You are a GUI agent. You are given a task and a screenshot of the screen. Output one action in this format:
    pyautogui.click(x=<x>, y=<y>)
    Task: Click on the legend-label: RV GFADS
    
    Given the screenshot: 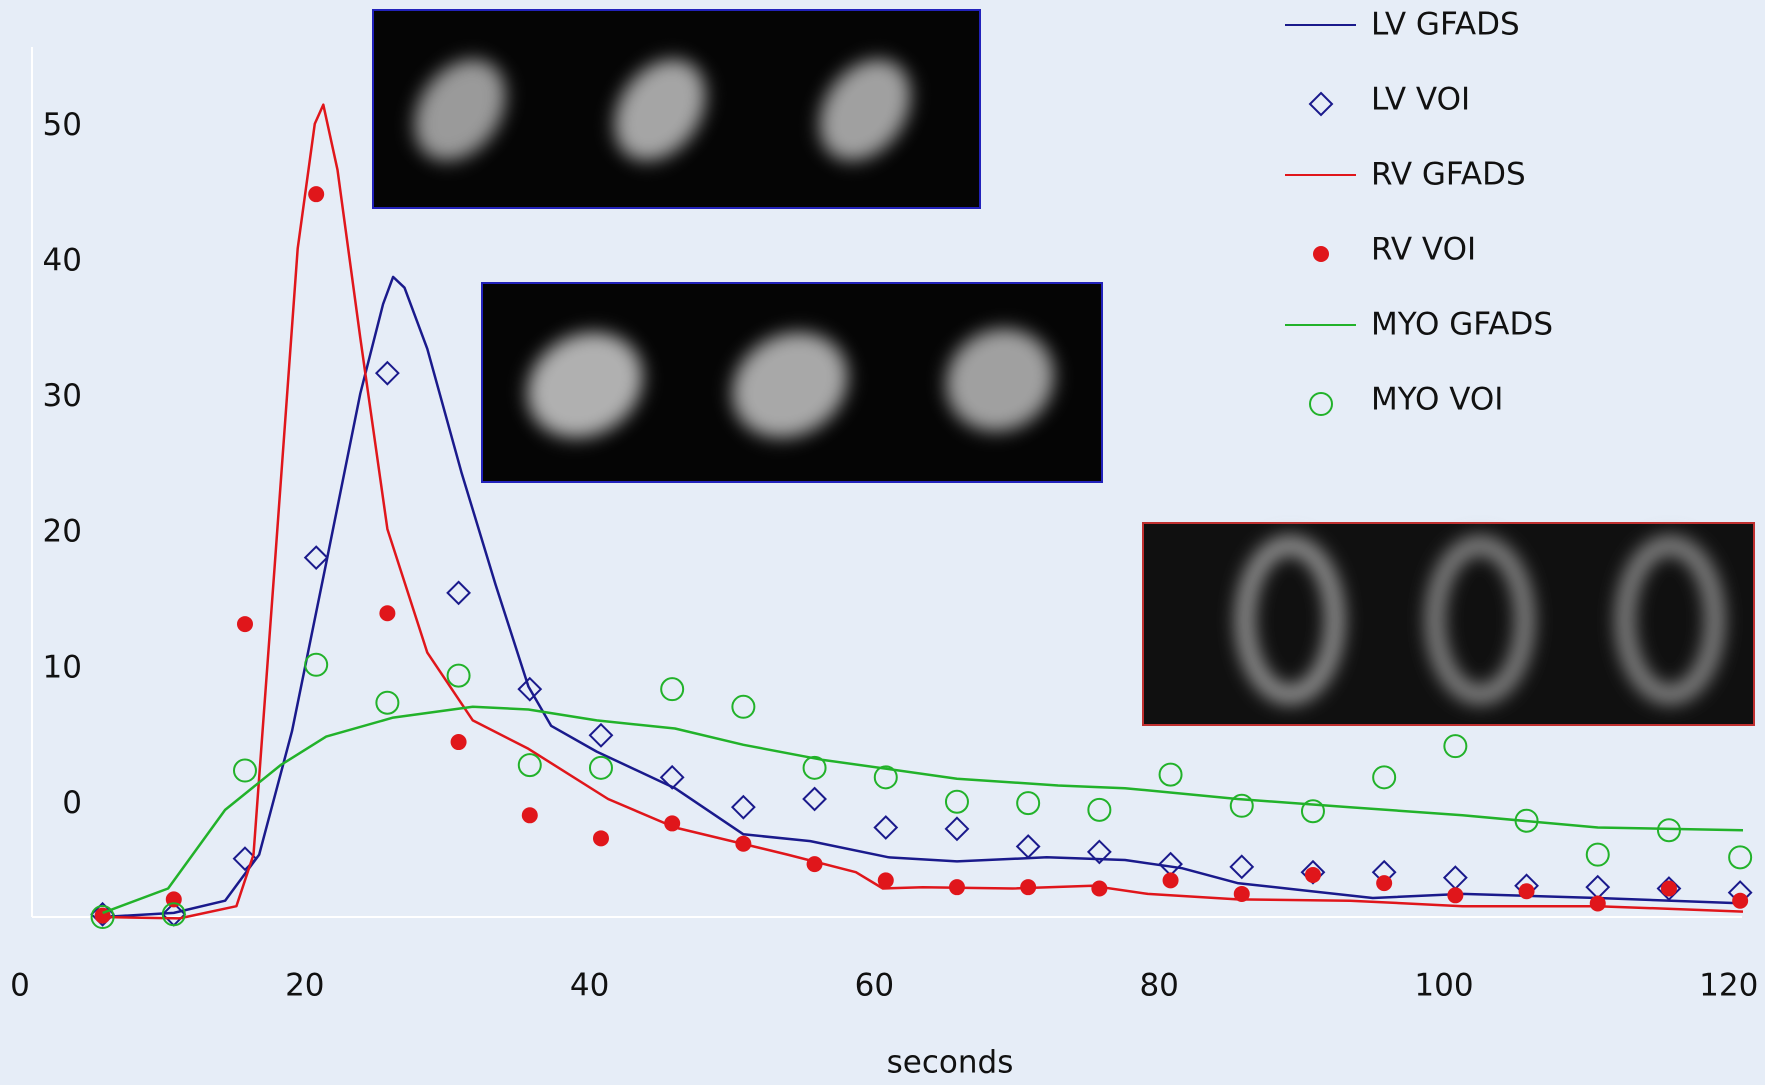 What is the action you would take?
    pyautogui.click(x=1448, y=175)
    